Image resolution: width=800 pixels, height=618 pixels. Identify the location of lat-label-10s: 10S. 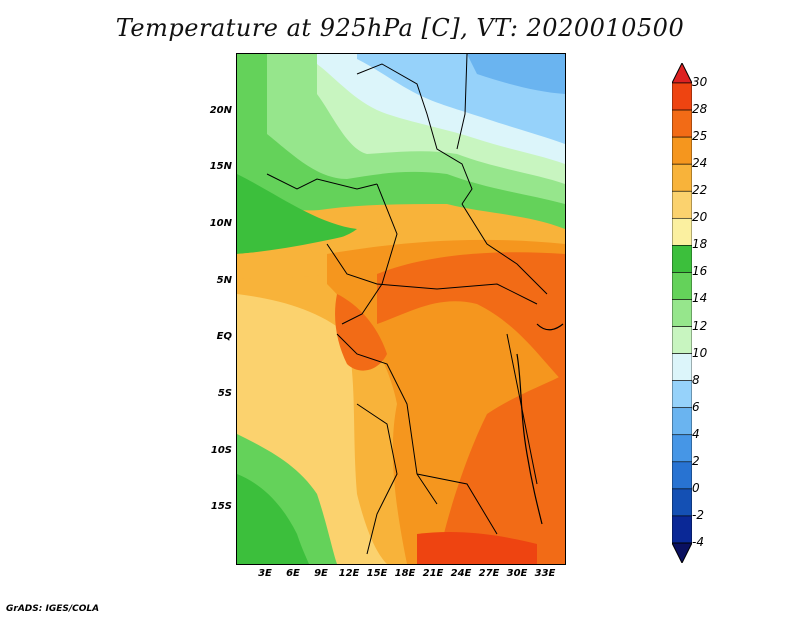
(221, 450).